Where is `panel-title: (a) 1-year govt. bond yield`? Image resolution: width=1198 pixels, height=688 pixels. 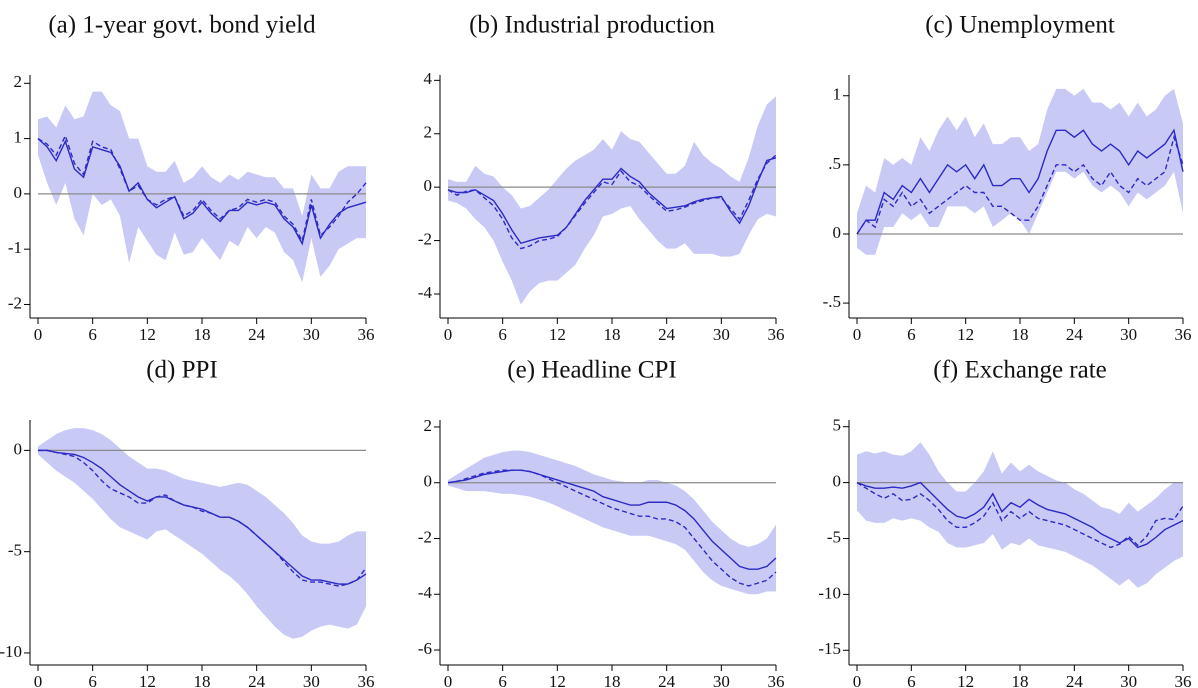
panel-title: (a) 1-year govt. bond yield is located at coordinates (182, 25).